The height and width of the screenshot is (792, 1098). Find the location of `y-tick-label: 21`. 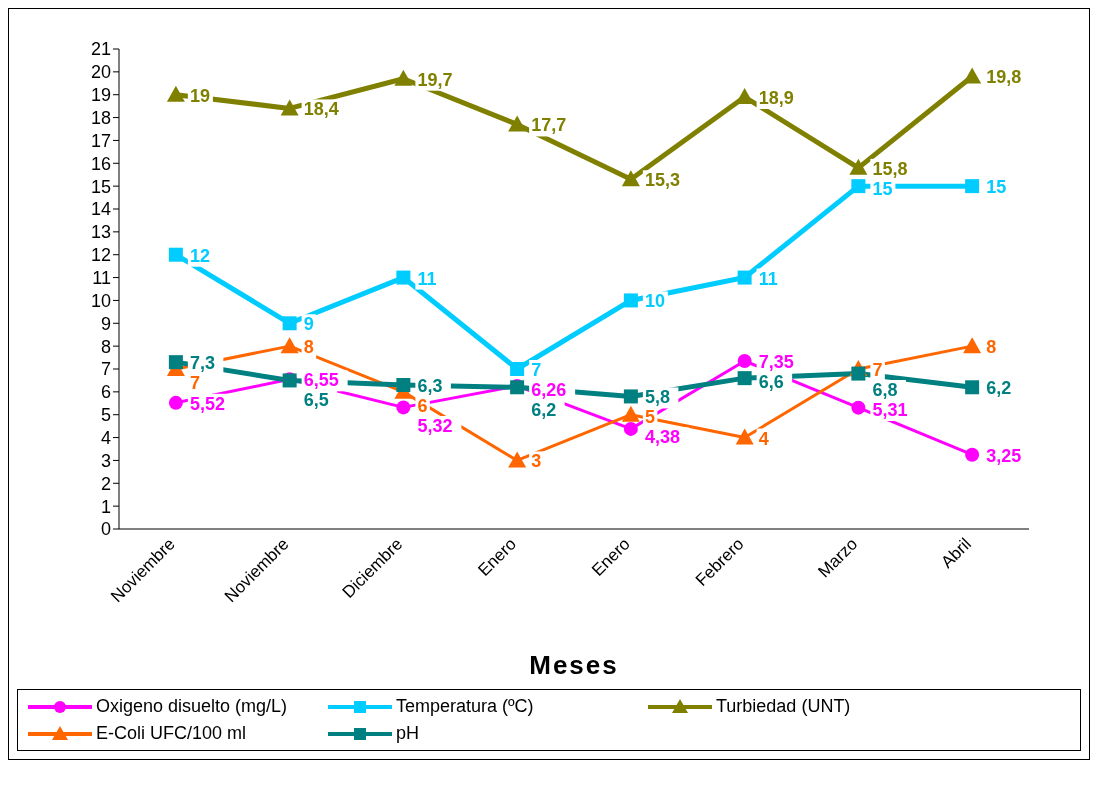

y-tick-label: 21 is located at coordinates (100, 49).